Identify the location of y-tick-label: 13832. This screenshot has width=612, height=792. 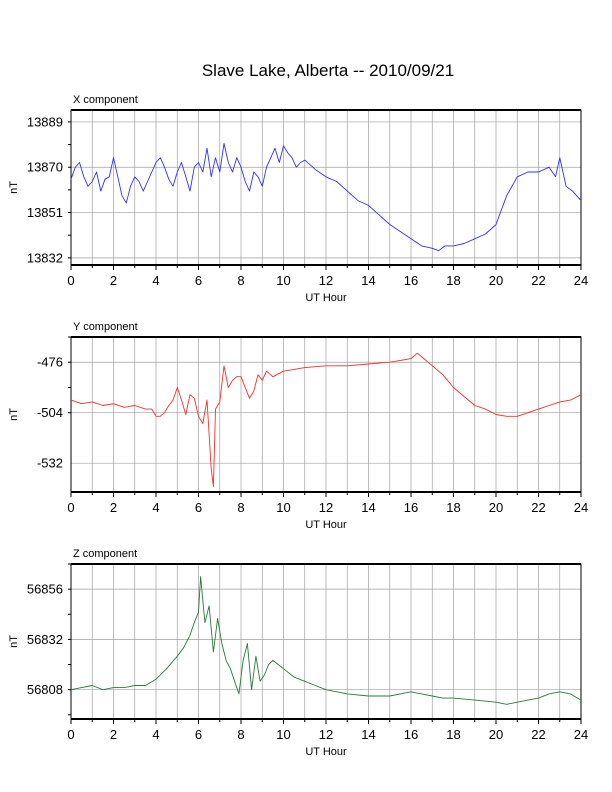
(45, 257).